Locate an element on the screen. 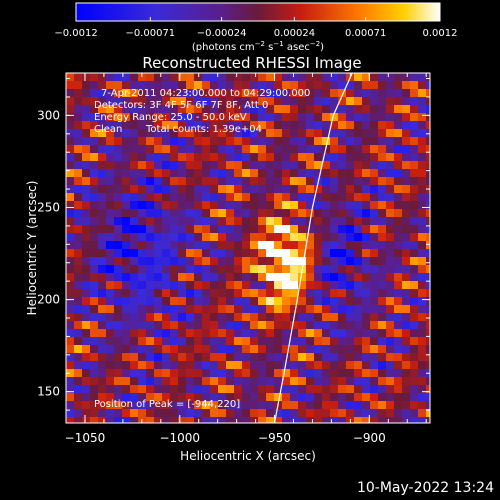  x-tick-label: −950 is located at coordinates (274, 438).